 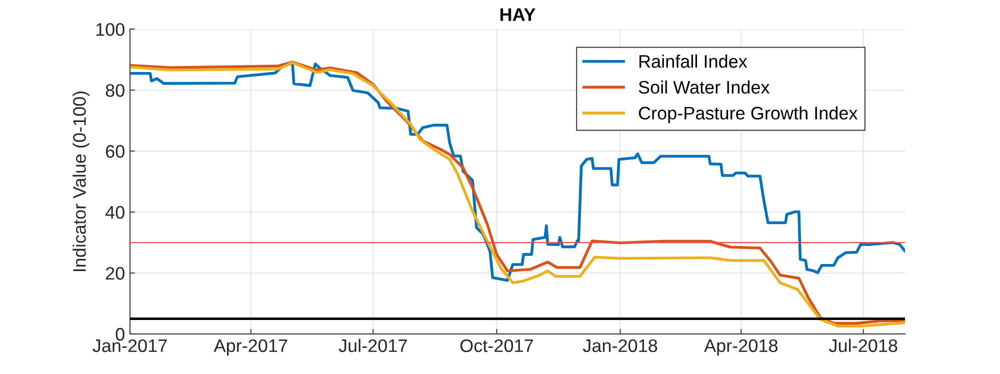 I want to click on x-tick-label: Jan-2018, so click(x=620, y=345).